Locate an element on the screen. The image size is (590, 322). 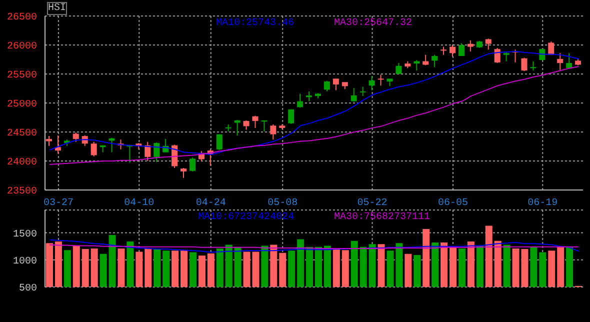
y-tick-label: 500 is located at coordinates (27, 289).